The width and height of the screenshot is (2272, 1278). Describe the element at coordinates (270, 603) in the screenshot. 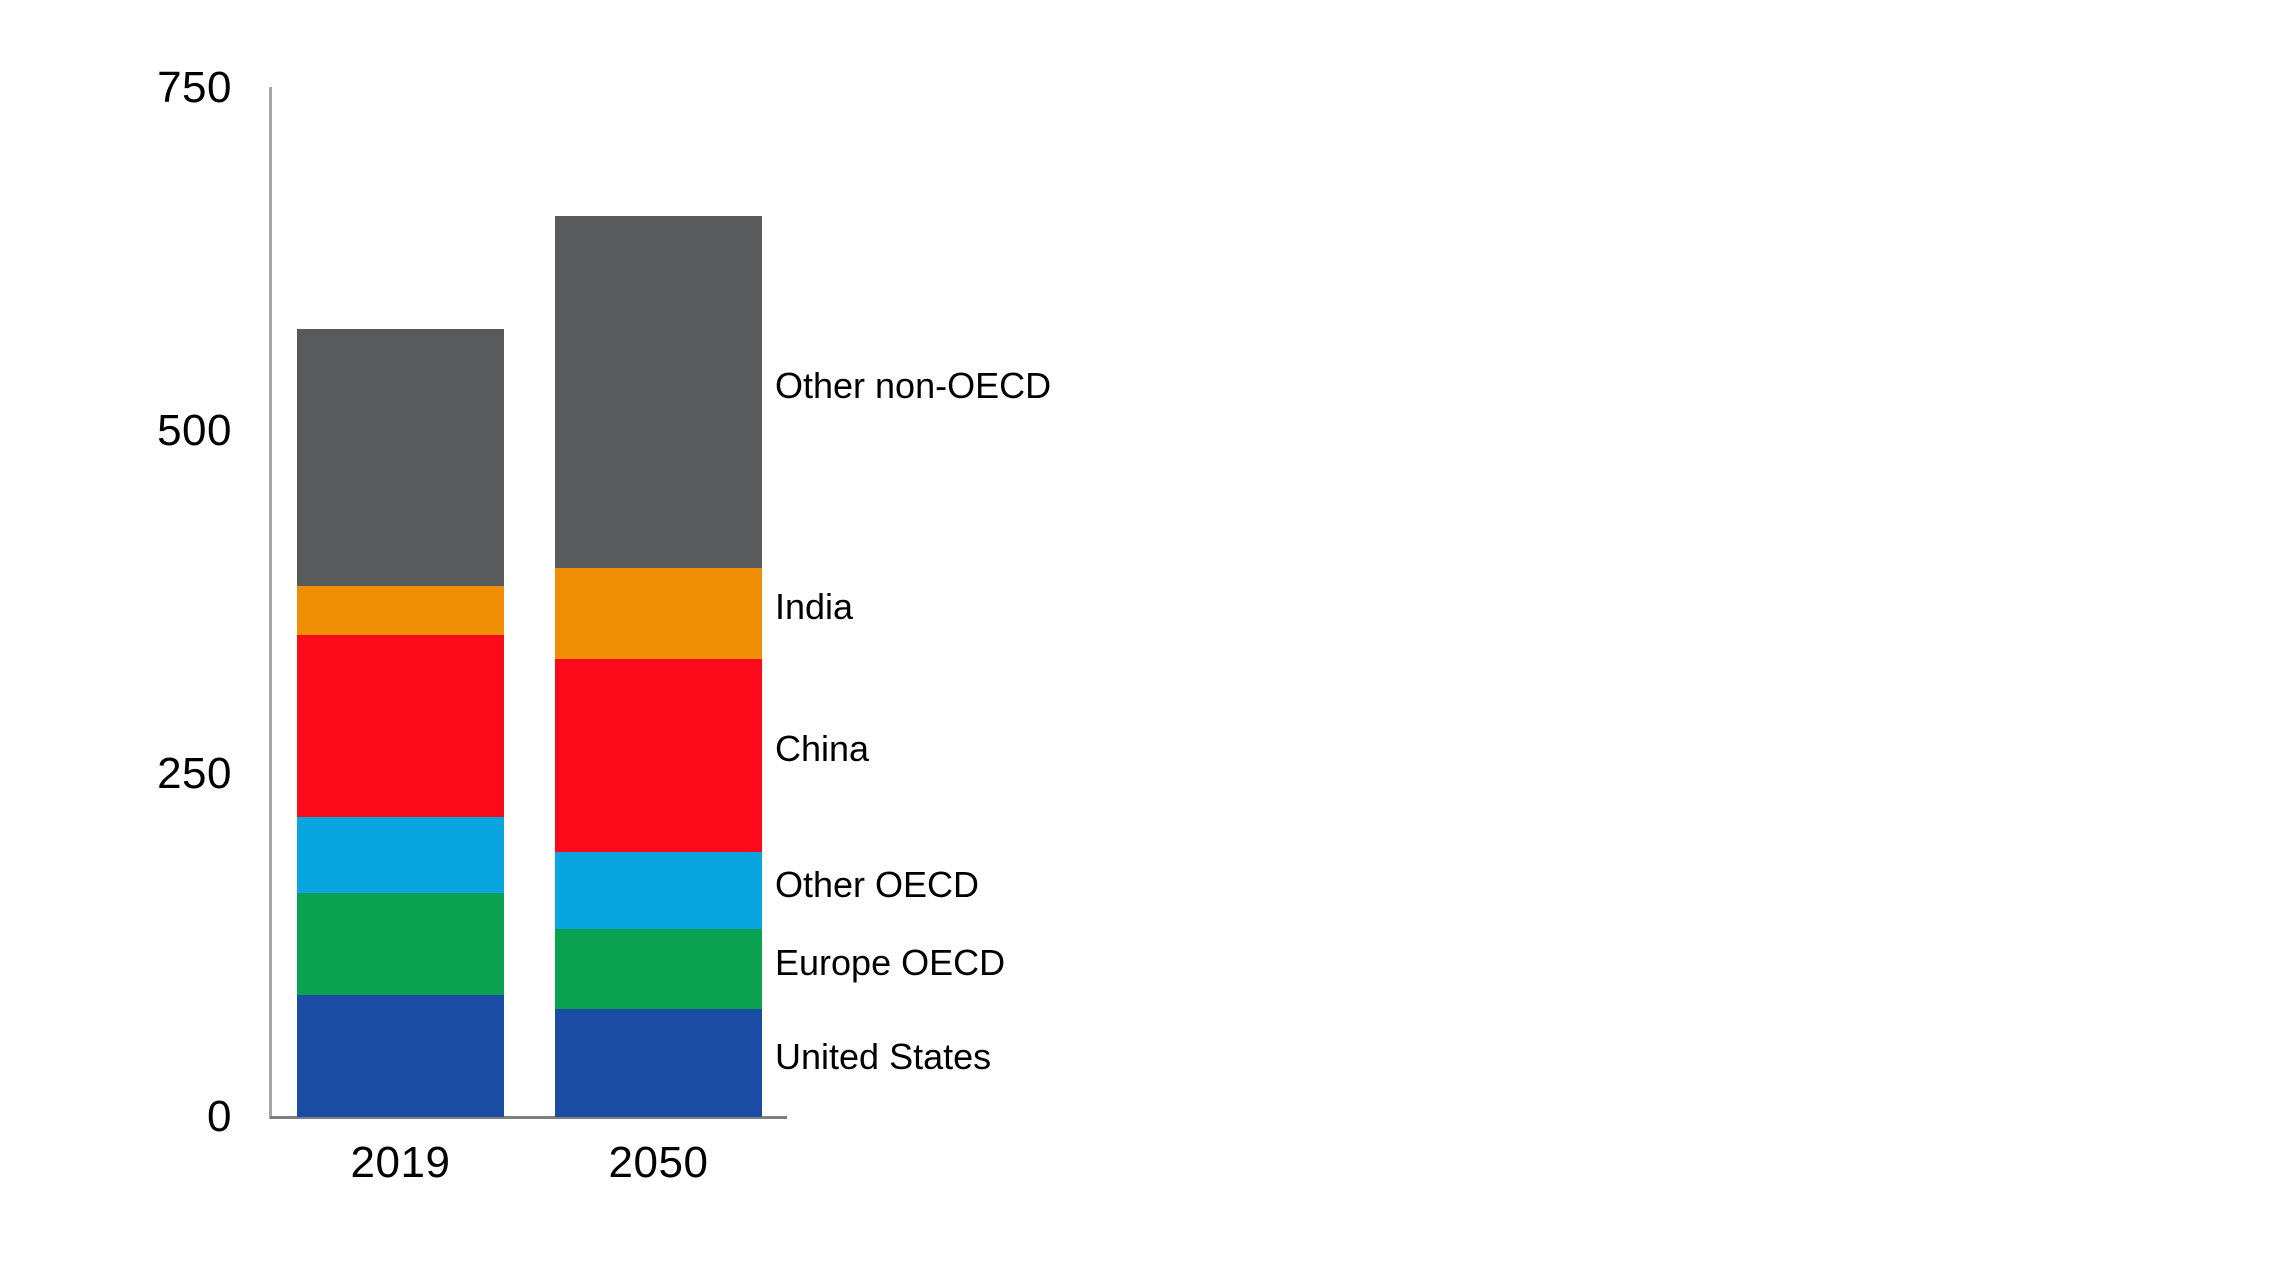

I see `y-axis-line` at that location.